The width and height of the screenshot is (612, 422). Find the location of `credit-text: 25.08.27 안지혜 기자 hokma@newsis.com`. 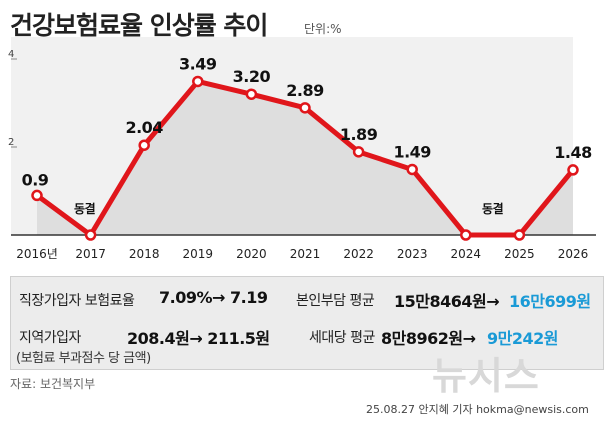

credit-text: 25.08.27 안지혜 기자 hokma@newsis.com is located at coordinates (477, 409).